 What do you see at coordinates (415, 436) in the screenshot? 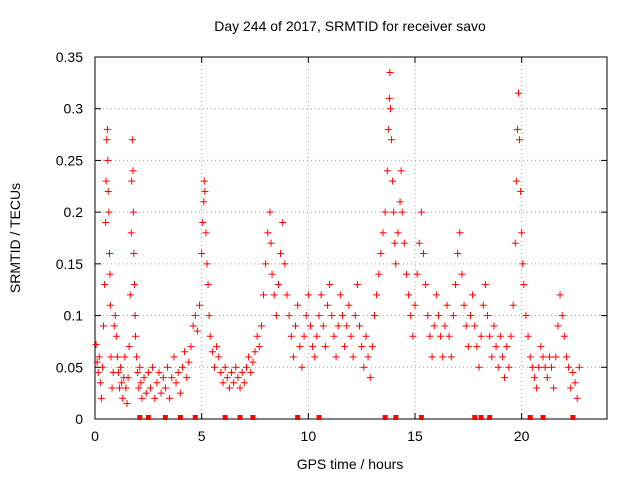
I see `x-tick-label: 15` at bounding box center [415, 436].